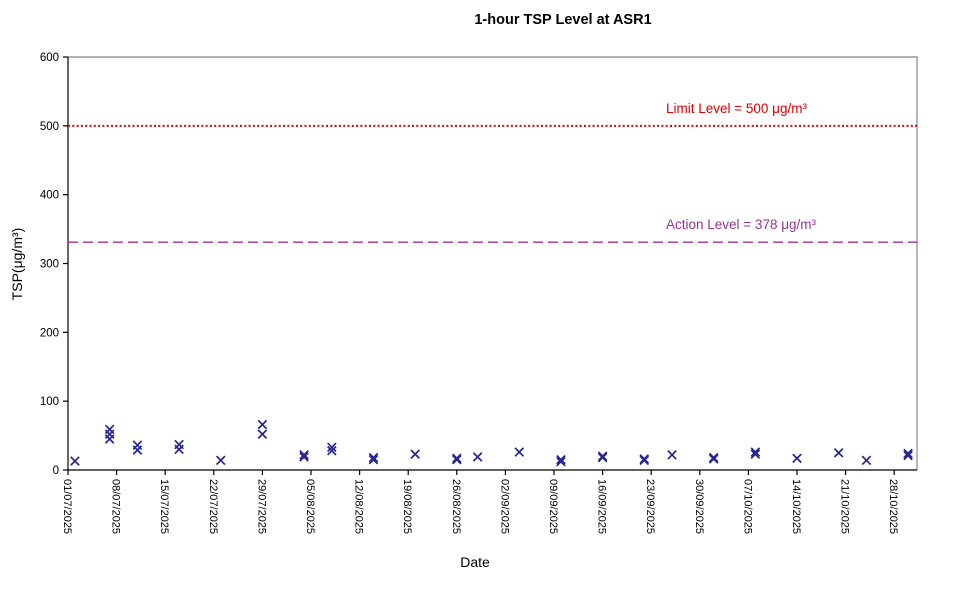 This screenshot has height=594, width=967. I want to click on y-tick-label: 200, so click(49, 333).